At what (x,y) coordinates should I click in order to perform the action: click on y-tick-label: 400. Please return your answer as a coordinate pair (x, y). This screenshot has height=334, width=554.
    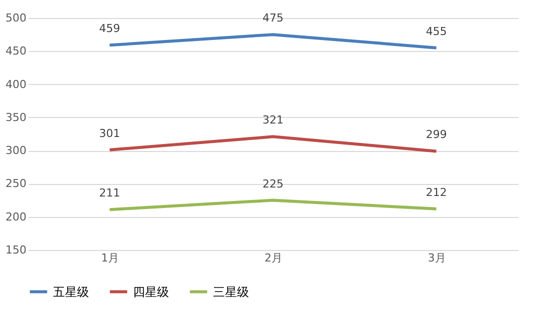
    Looking at the image, I should click on (16, 84).